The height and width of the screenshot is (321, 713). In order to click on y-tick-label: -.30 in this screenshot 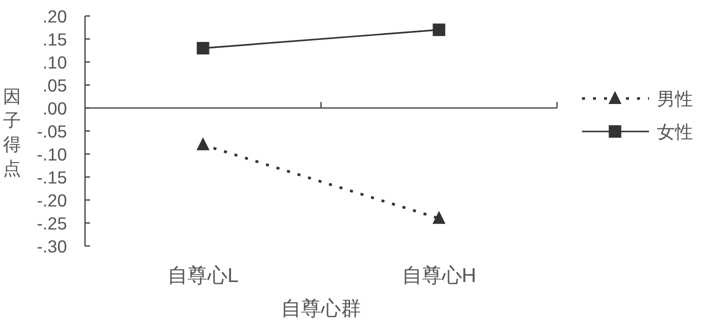, I will do `click(52, 246)`.